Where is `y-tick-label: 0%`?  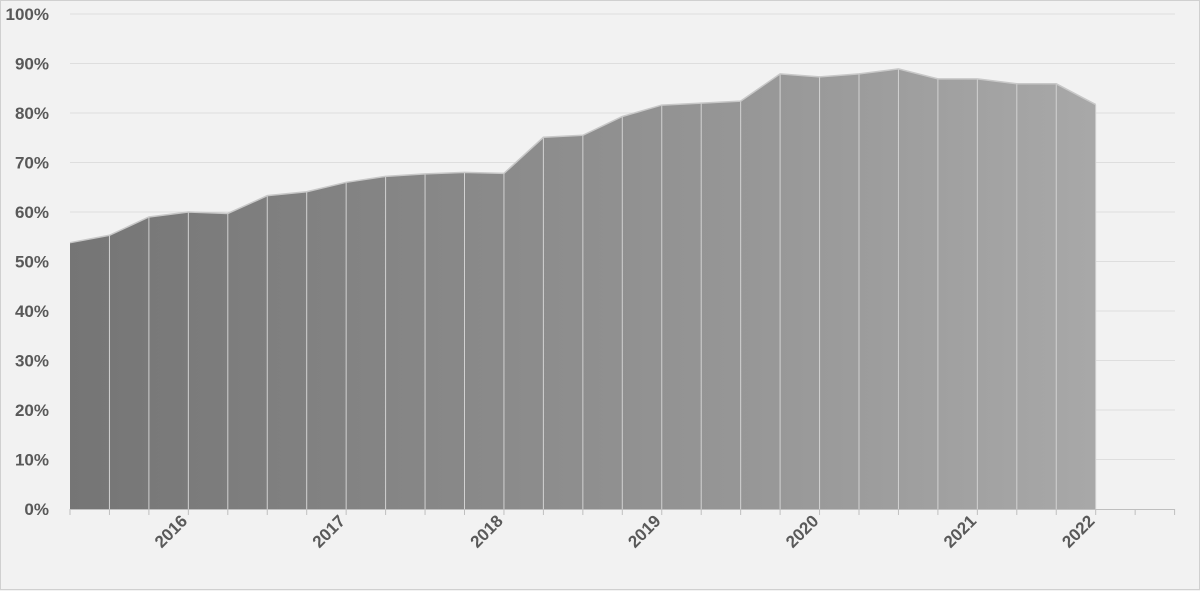
y-tick-label: 0% is located at coordinates (36, 509).